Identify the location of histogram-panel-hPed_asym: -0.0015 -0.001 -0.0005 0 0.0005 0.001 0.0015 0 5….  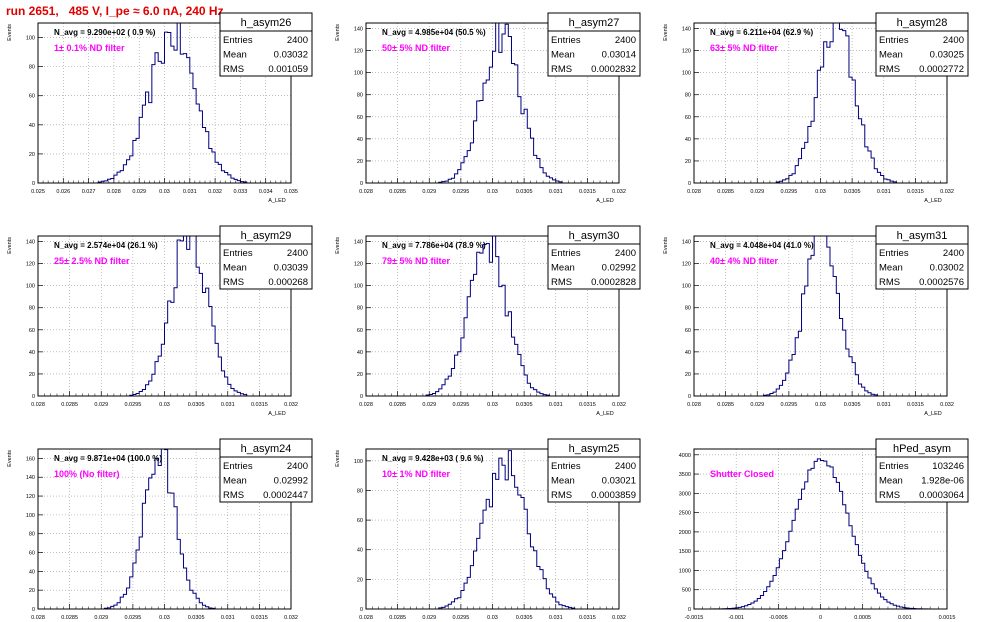
(824, 529).